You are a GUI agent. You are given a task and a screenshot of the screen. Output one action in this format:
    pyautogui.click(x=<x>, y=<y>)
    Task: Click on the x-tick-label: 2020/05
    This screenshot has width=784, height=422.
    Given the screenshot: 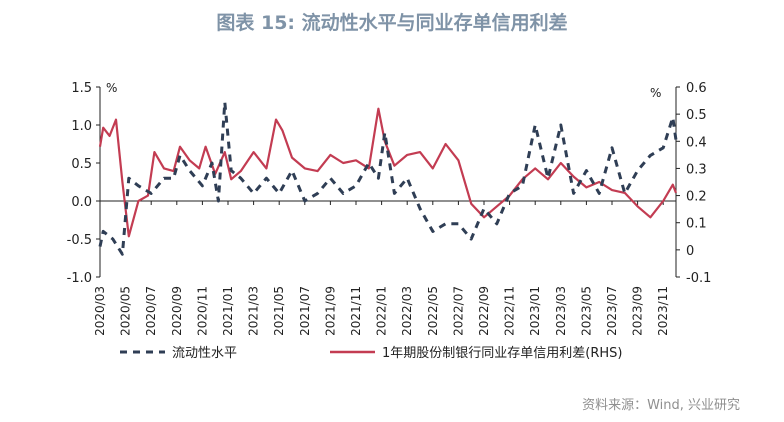 What is the action you would take?
    pyautogui.click(x=126, y=311)
    